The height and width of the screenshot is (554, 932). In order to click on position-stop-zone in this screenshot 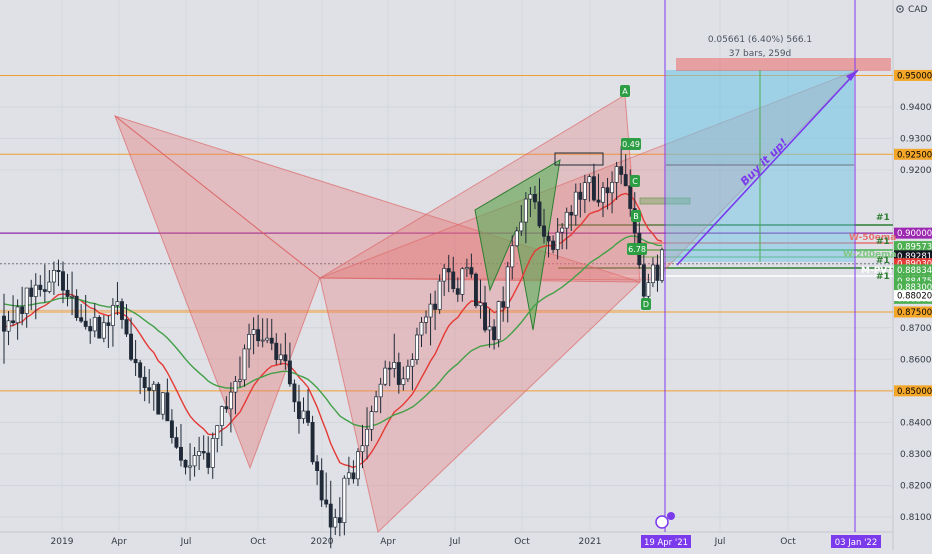, I will do `click(783, 64)`.